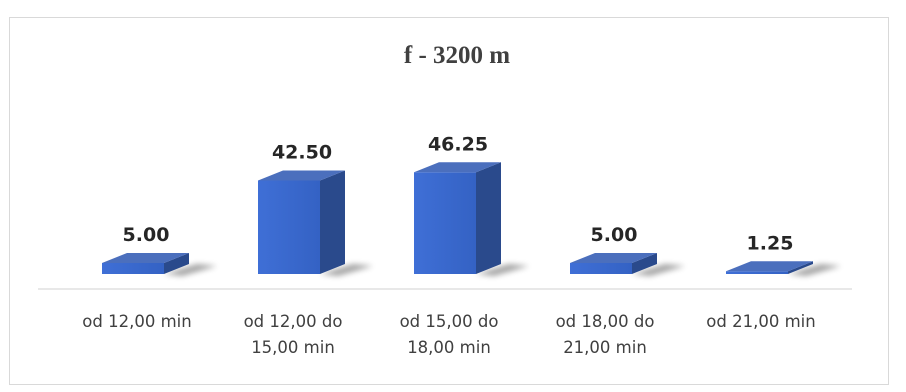 The height and width of the screenshot is (392, 906). What do you see at coordinates (760, 321) in the screenshot?
I see `category-label: od 21,00 min` at bounding box center [760, 321].